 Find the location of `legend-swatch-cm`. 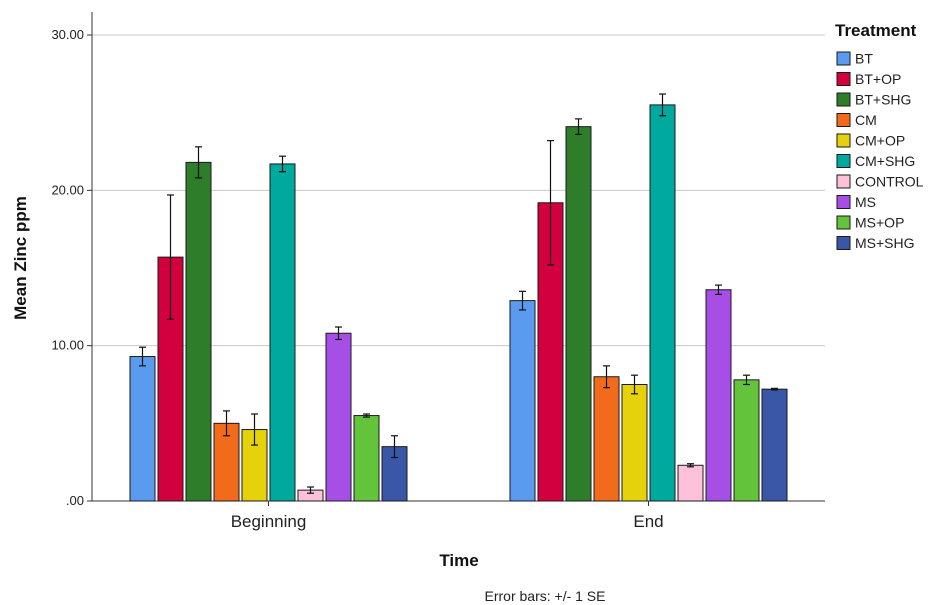

legend-swatch-cm is located at coordinates (843, 120).